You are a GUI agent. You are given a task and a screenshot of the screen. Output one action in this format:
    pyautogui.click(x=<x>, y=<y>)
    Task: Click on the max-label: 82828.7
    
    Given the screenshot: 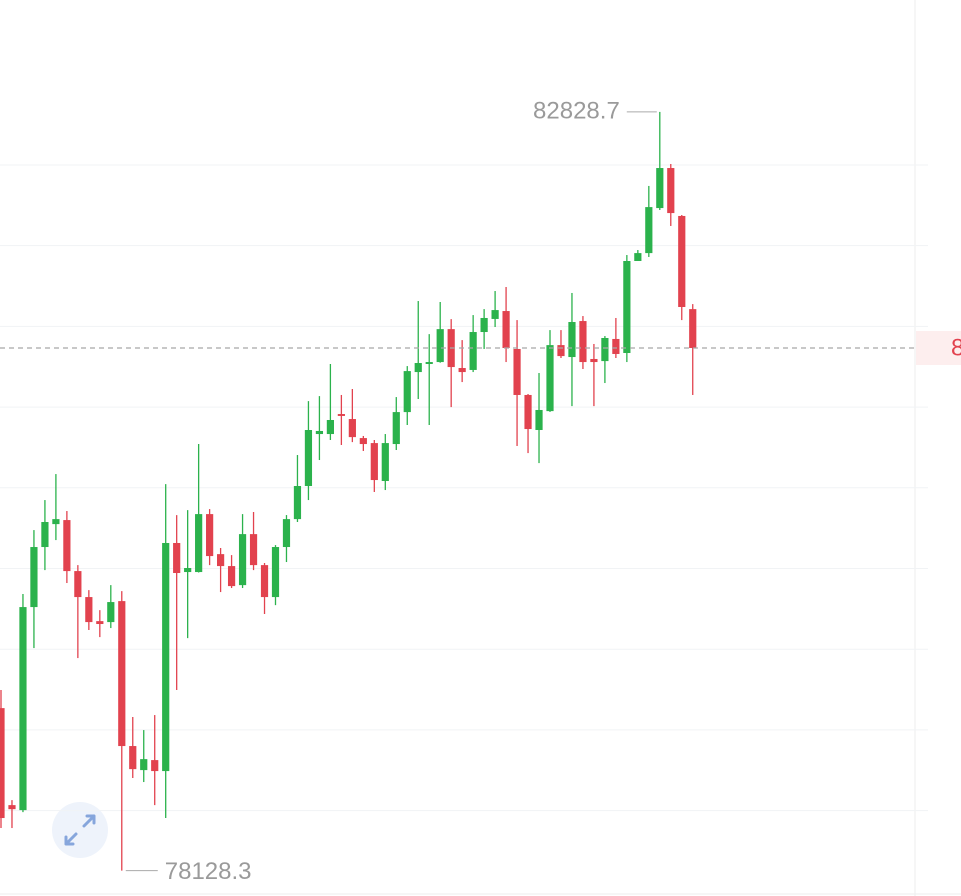 What is the action you would take?
    pyautogui.click(x=576, y=110)
    